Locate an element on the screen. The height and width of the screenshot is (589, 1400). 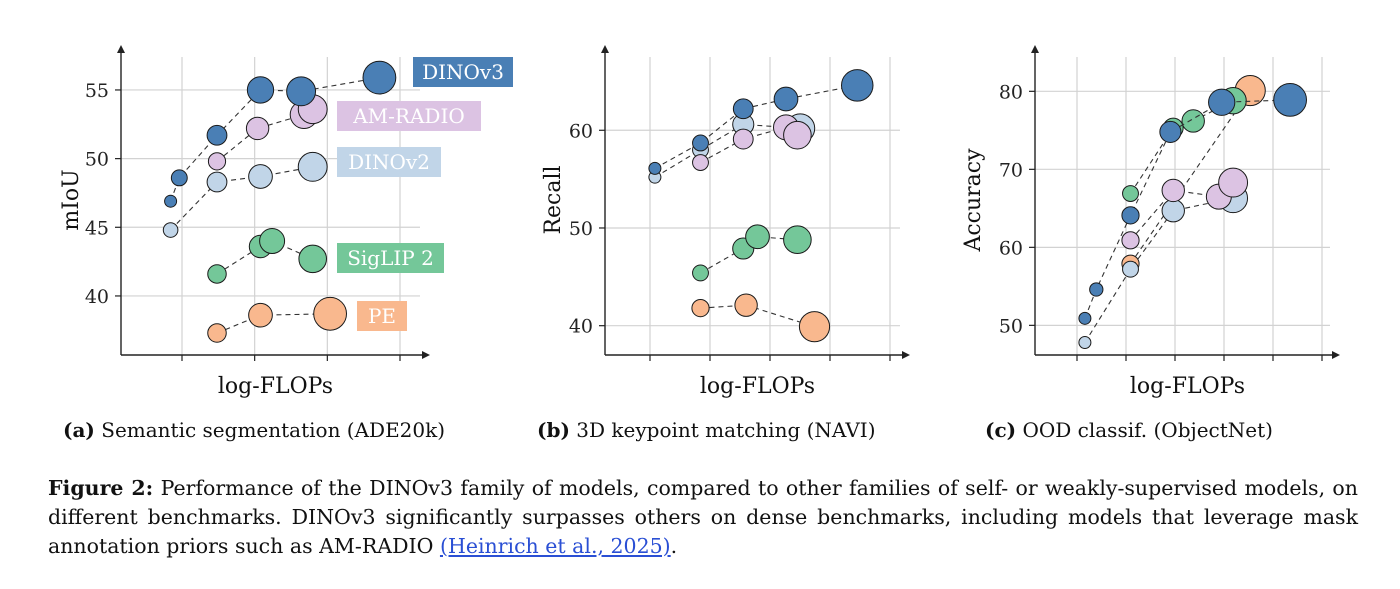
legend-box-dinov2 is located at coordinates (389, 162).